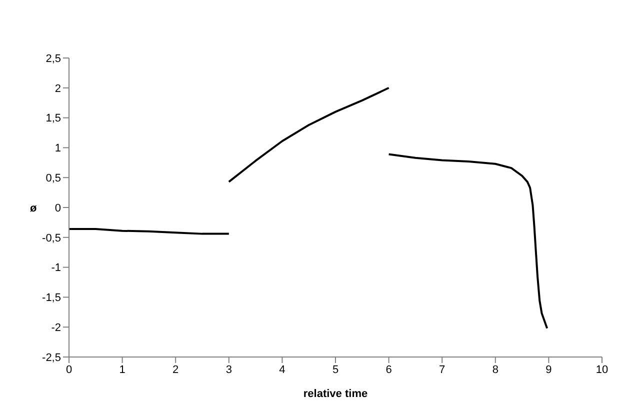  Describe the element at coordinates (53, 118) in the screenshot. I see `y-tick-label: 1,5` at that location.